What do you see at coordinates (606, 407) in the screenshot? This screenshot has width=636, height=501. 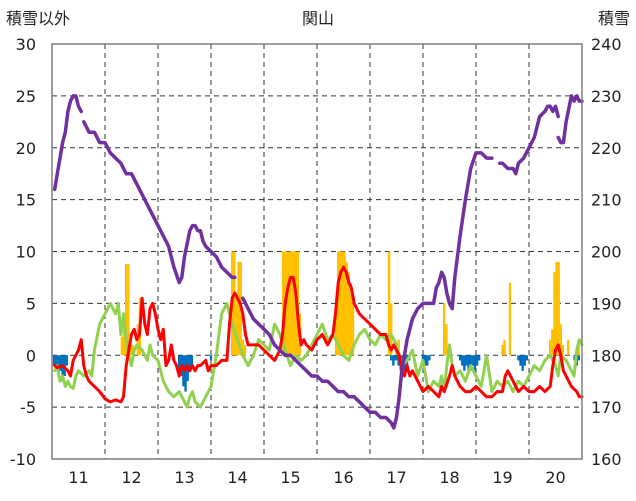 I see `right-tick-label: 170` at bounding box center [606, 407].